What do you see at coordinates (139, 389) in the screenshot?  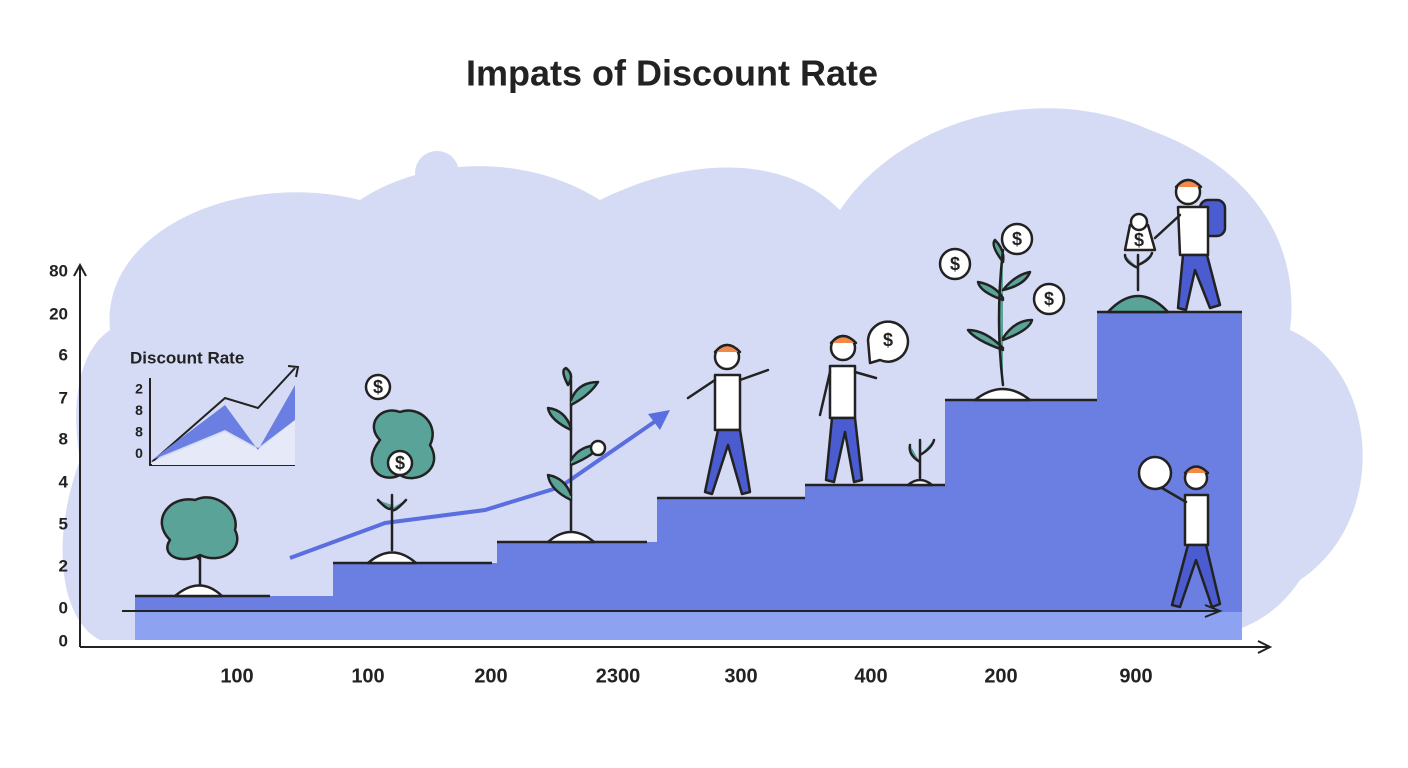 I see `inset-label: 2` at bounding box center [139, 389].